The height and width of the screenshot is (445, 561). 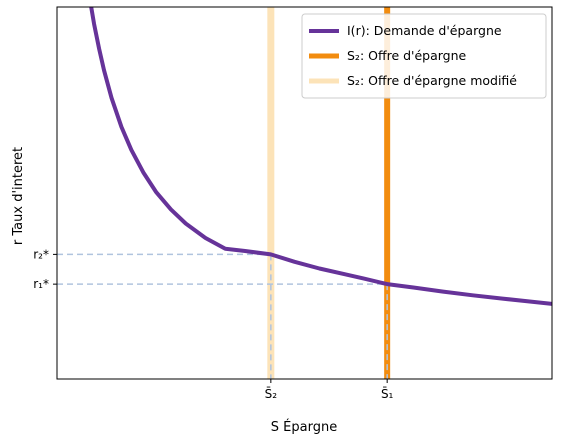 I want to click on y-axis-label: r Taux d'interet, so click(x=18, y=196).